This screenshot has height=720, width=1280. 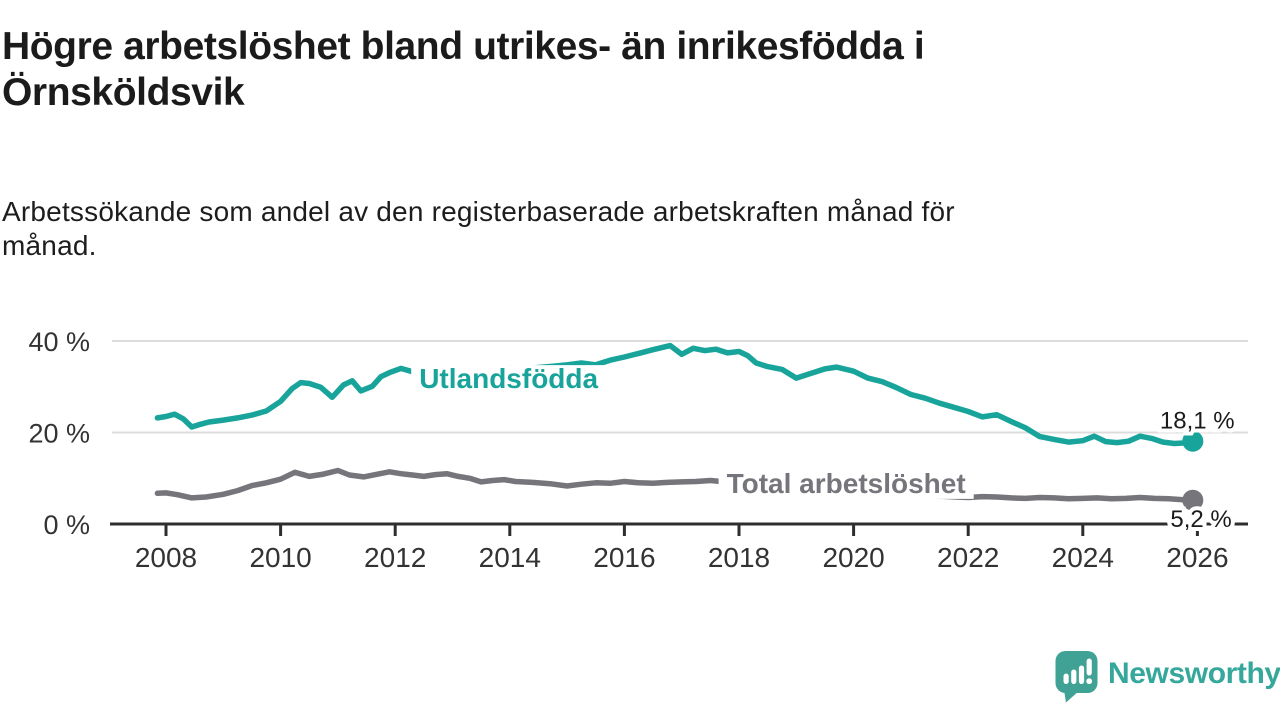 I want to click on chart-subtitle-line: månad., so click(x=49, y=245).